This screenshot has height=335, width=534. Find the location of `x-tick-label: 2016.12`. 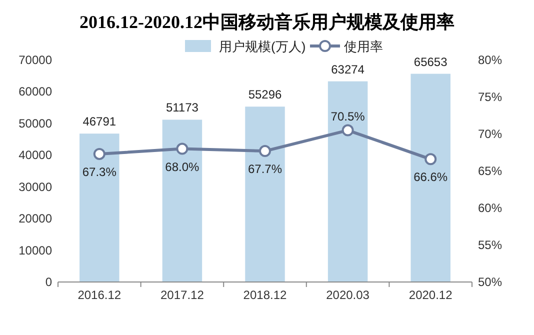

x-tick-label: 2016.12 is located at coordinates (100, 295).